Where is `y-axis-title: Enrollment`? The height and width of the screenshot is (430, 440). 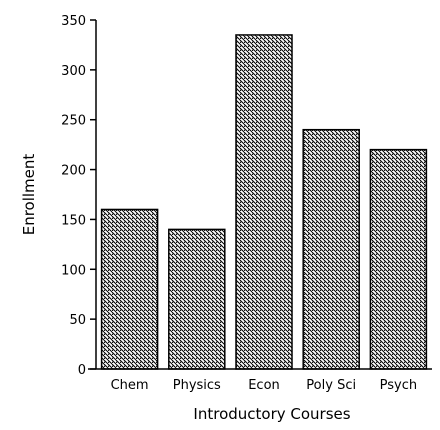
y-axis-title: Enrollment is located at coordinates (29, 195).